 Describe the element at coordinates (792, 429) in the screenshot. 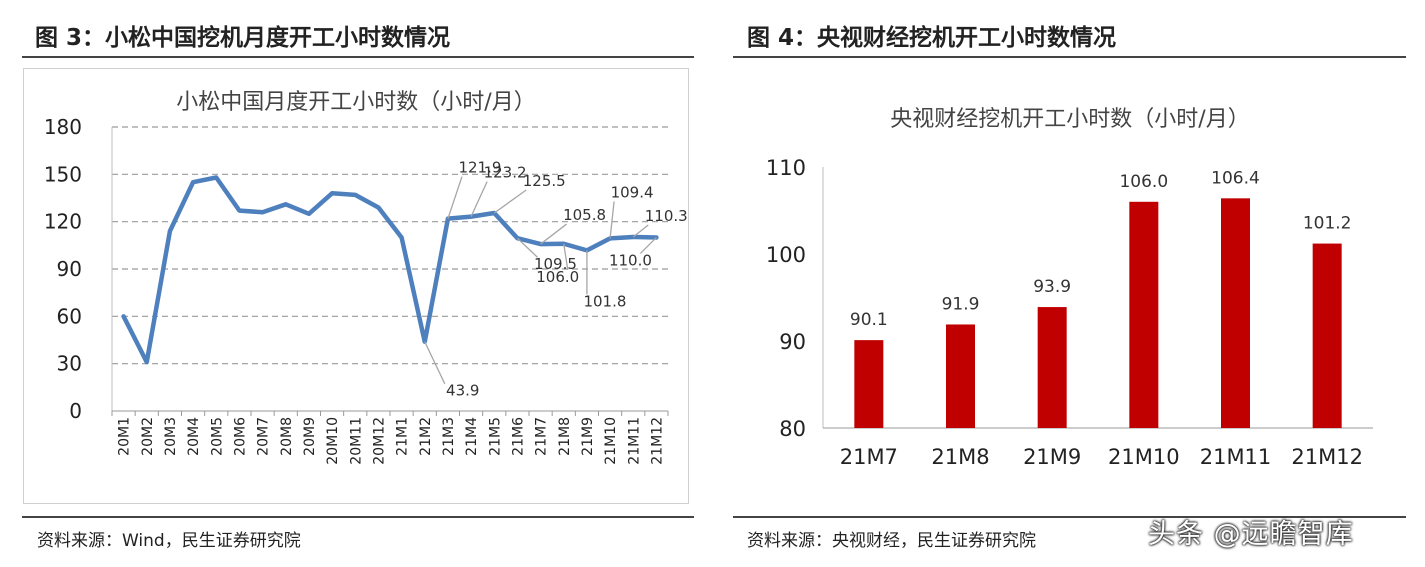

I see `y-tick-label: 80` at that location.